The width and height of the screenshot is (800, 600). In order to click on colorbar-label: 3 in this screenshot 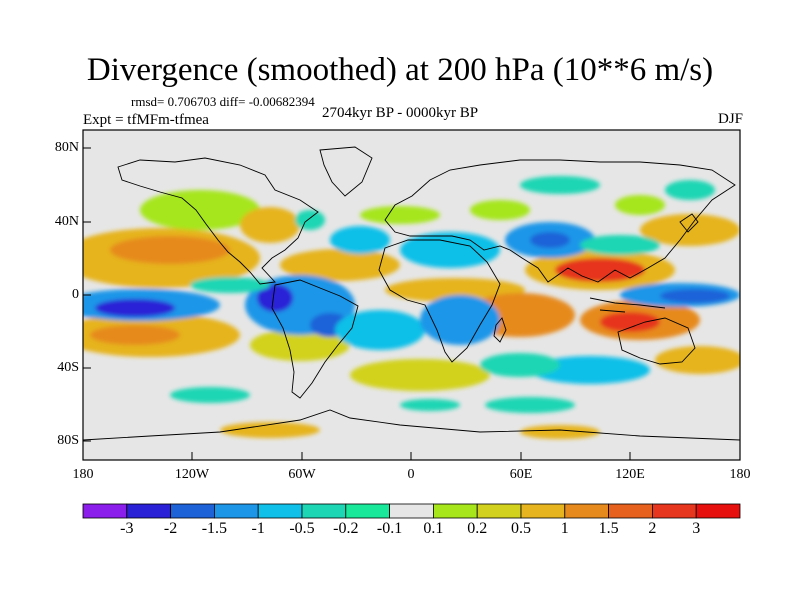, I will do `click(696, 528)`.